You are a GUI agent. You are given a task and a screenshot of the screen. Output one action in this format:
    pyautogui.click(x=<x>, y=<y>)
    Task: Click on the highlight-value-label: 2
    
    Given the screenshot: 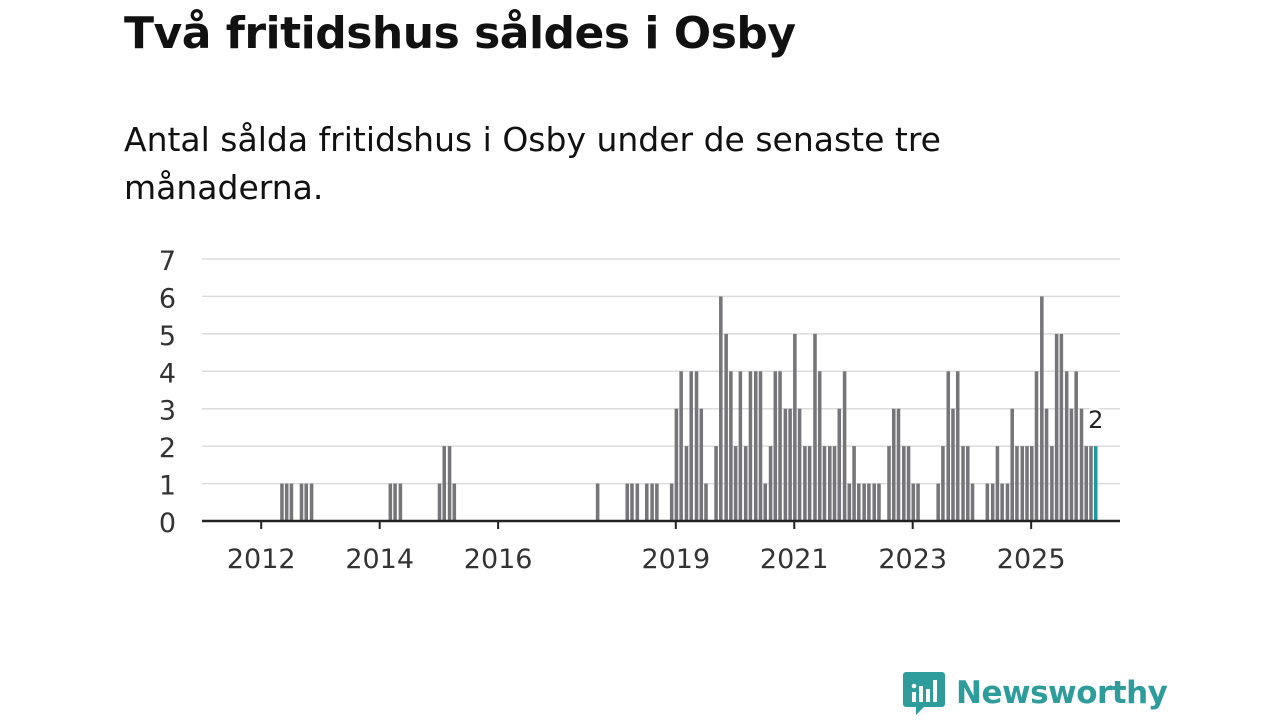 What is the action you would take?
    pyautogui.click(x=1095, y=420)
    